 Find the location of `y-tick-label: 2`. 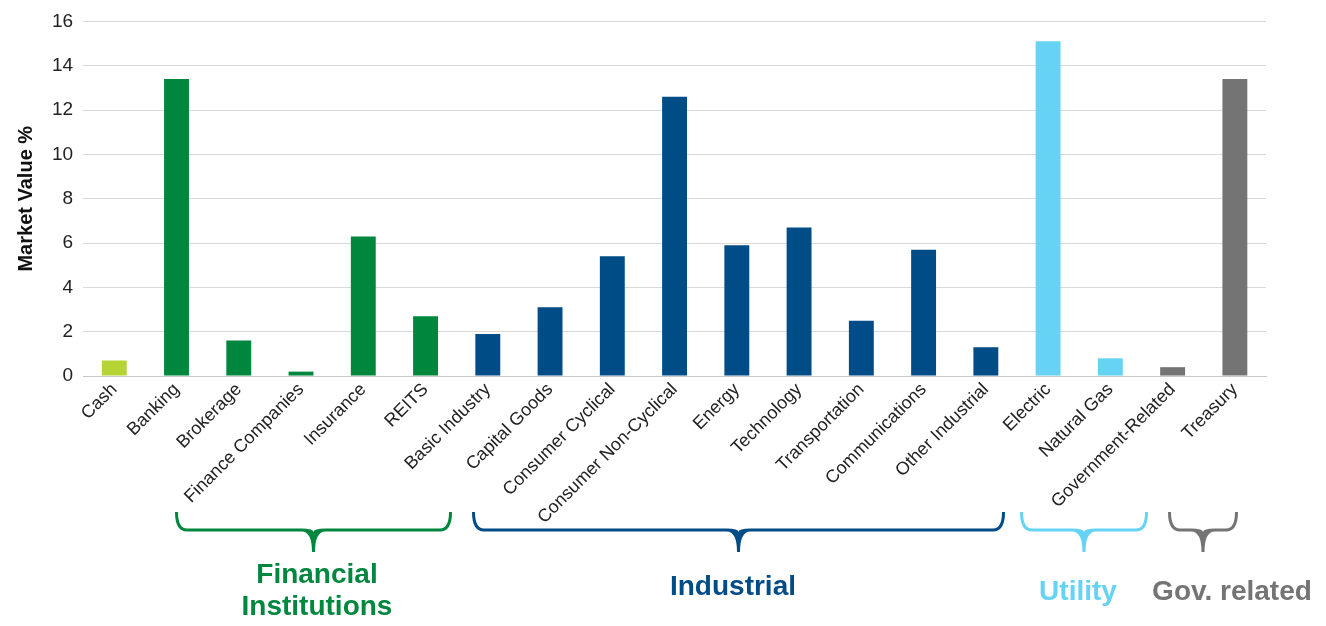

y-tick-label: 2 is located at coordinates (68, 330).